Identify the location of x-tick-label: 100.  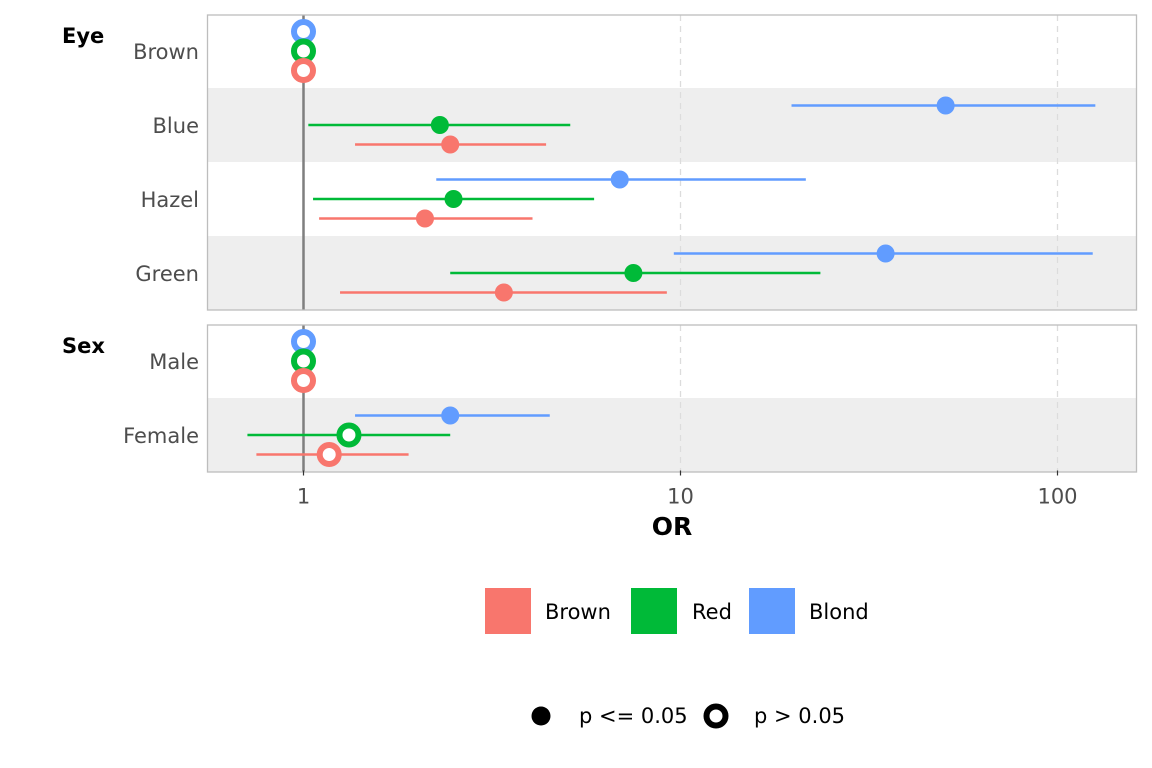
(1057, 497).